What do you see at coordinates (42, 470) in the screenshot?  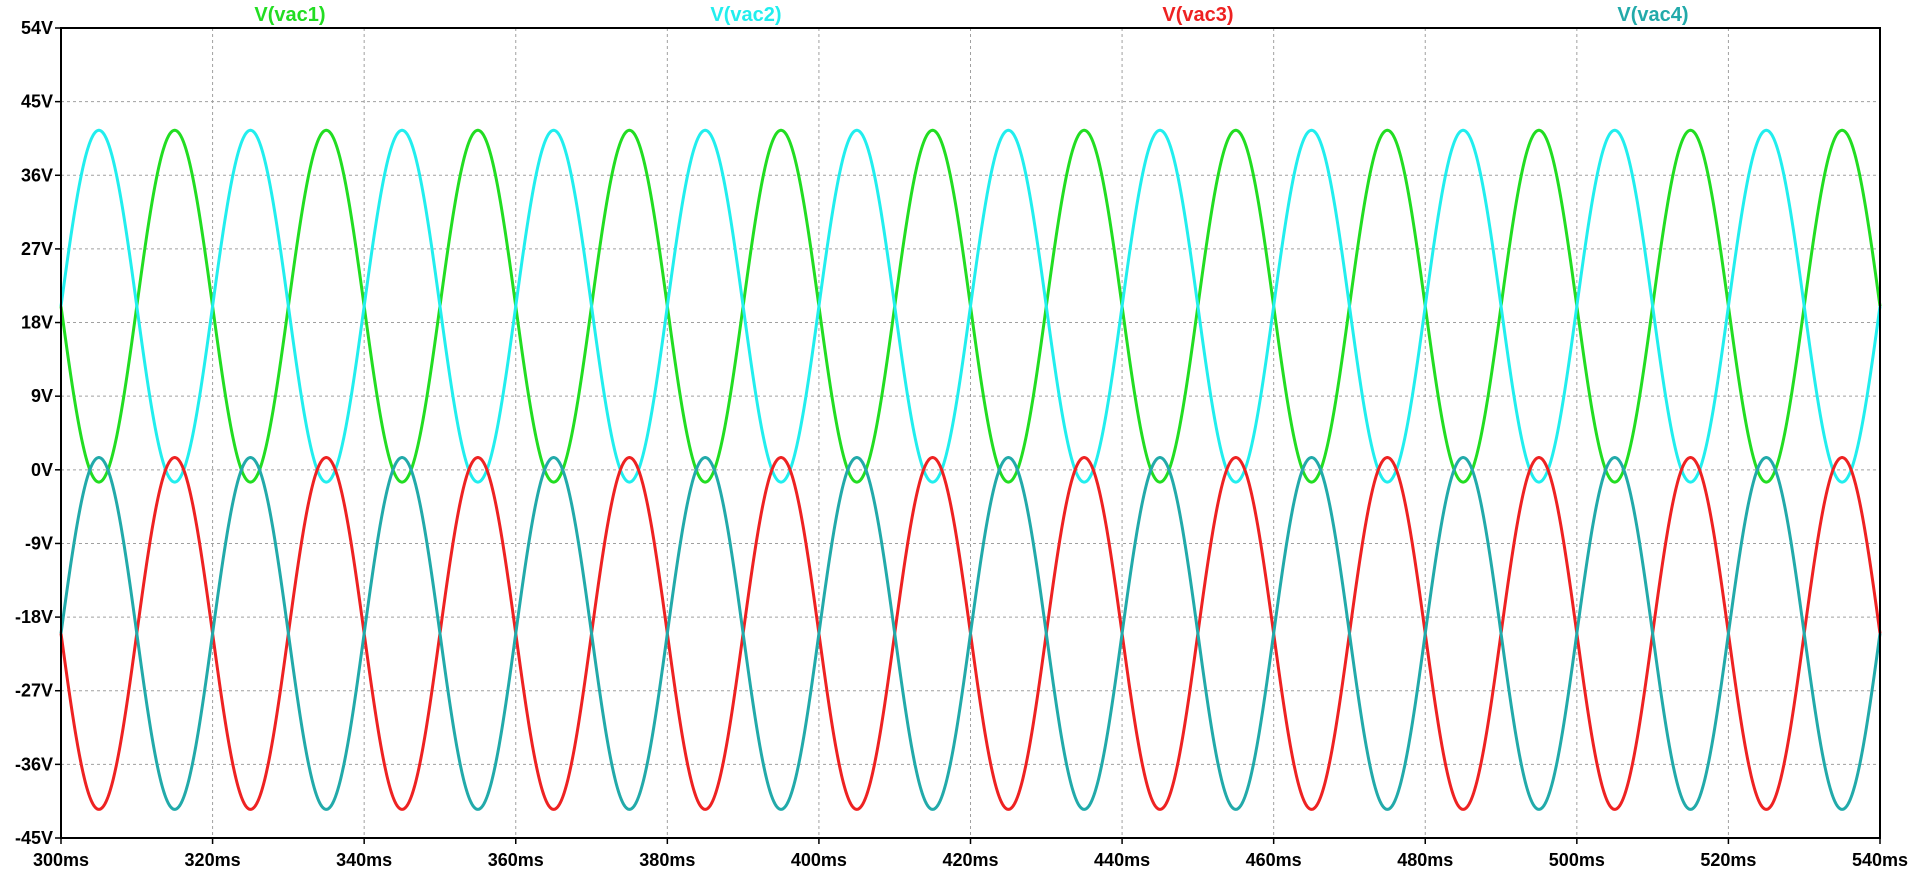 I see `y-tick-label: 0V` at bounding box center [42, 470].